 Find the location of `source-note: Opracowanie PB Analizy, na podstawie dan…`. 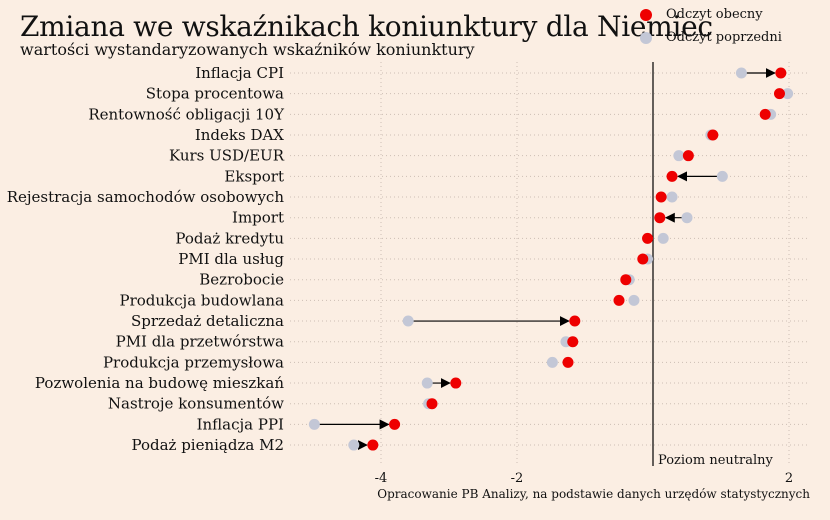

source-note: Opracowanie PB Analizy, na podstawie dan… is located at coordinates (593, 494).